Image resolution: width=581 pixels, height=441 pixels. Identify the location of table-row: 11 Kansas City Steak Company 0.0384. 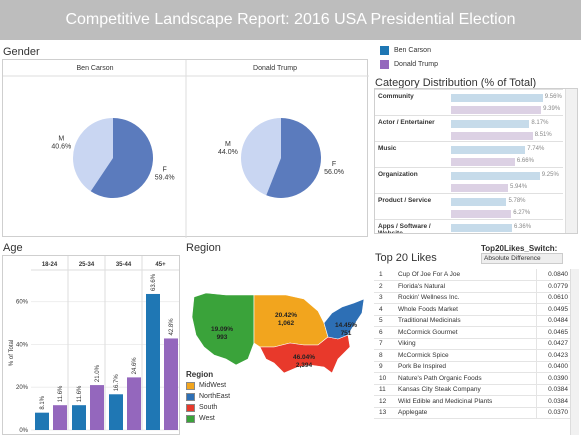
(472, 390).